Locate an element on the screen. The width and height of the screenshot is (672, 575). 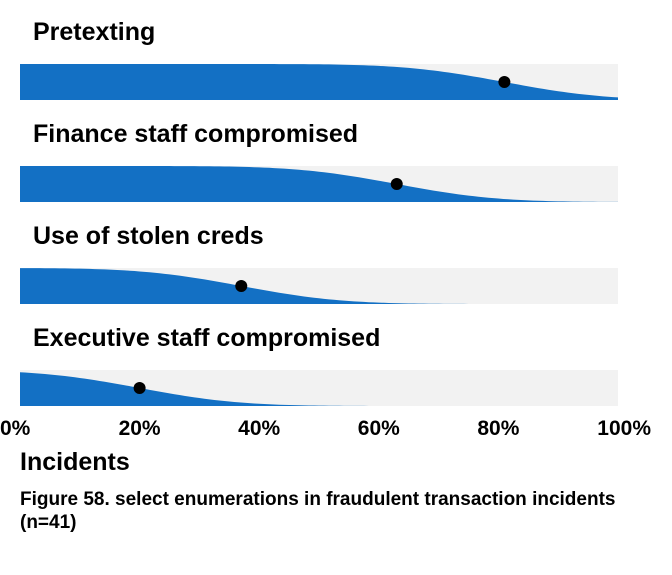
category-label: Finance staff compromised is located at coordinates (195, 134).